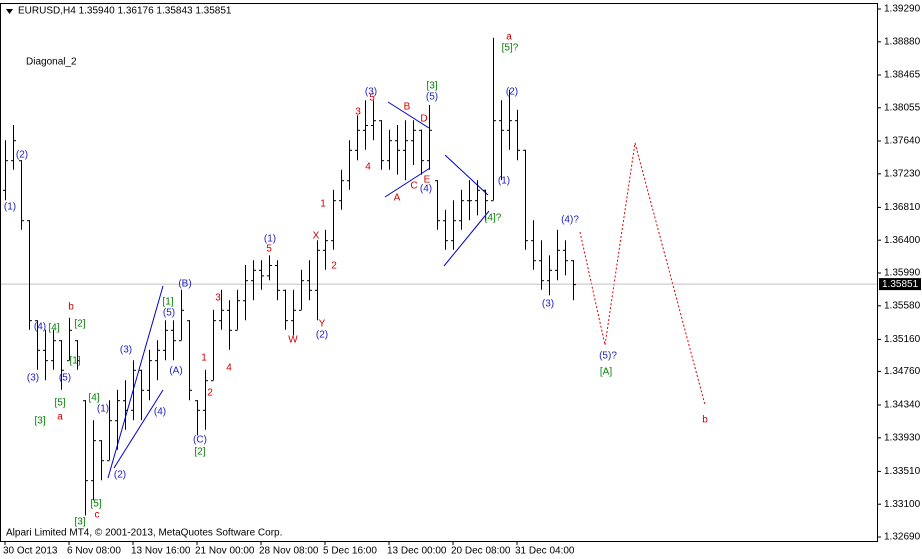 Image resolution: width=922 pixels, height=559 pixels. What do you see at coordinates (60, 417) in the screenshot?
I see `wave-label: a` at bounding box center [60, 417].